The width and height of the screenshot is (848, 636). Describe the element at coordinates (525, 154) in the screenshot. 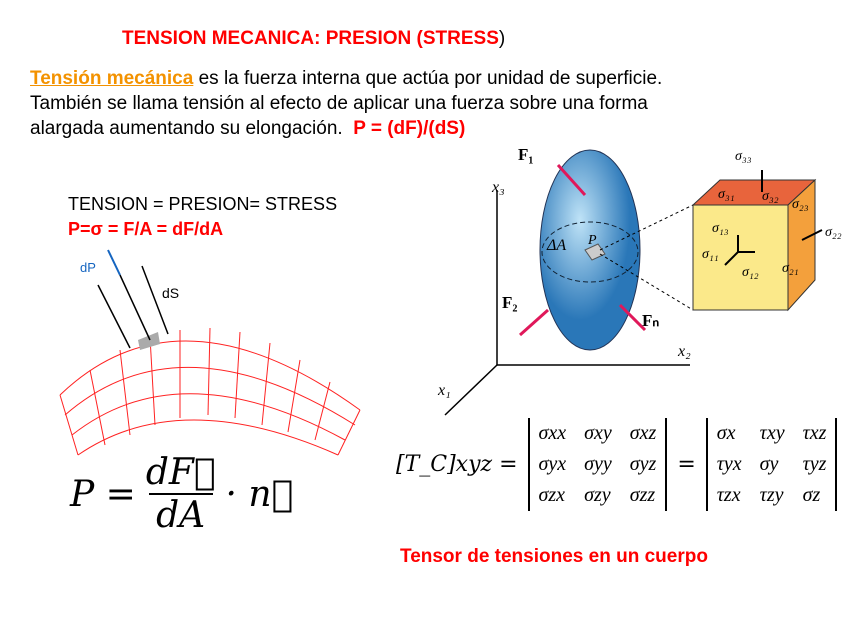

I see `F1-label: F₁` at that location.